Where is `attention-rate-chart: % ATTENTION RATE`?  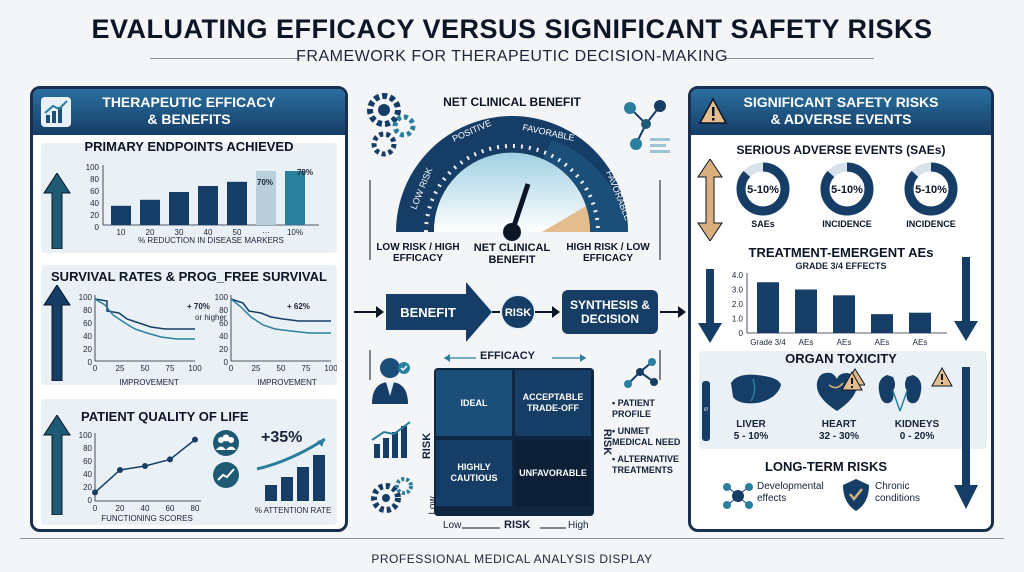 attention-rate-chart: % ATTENTION RATE is located at coordinates (293, 476).